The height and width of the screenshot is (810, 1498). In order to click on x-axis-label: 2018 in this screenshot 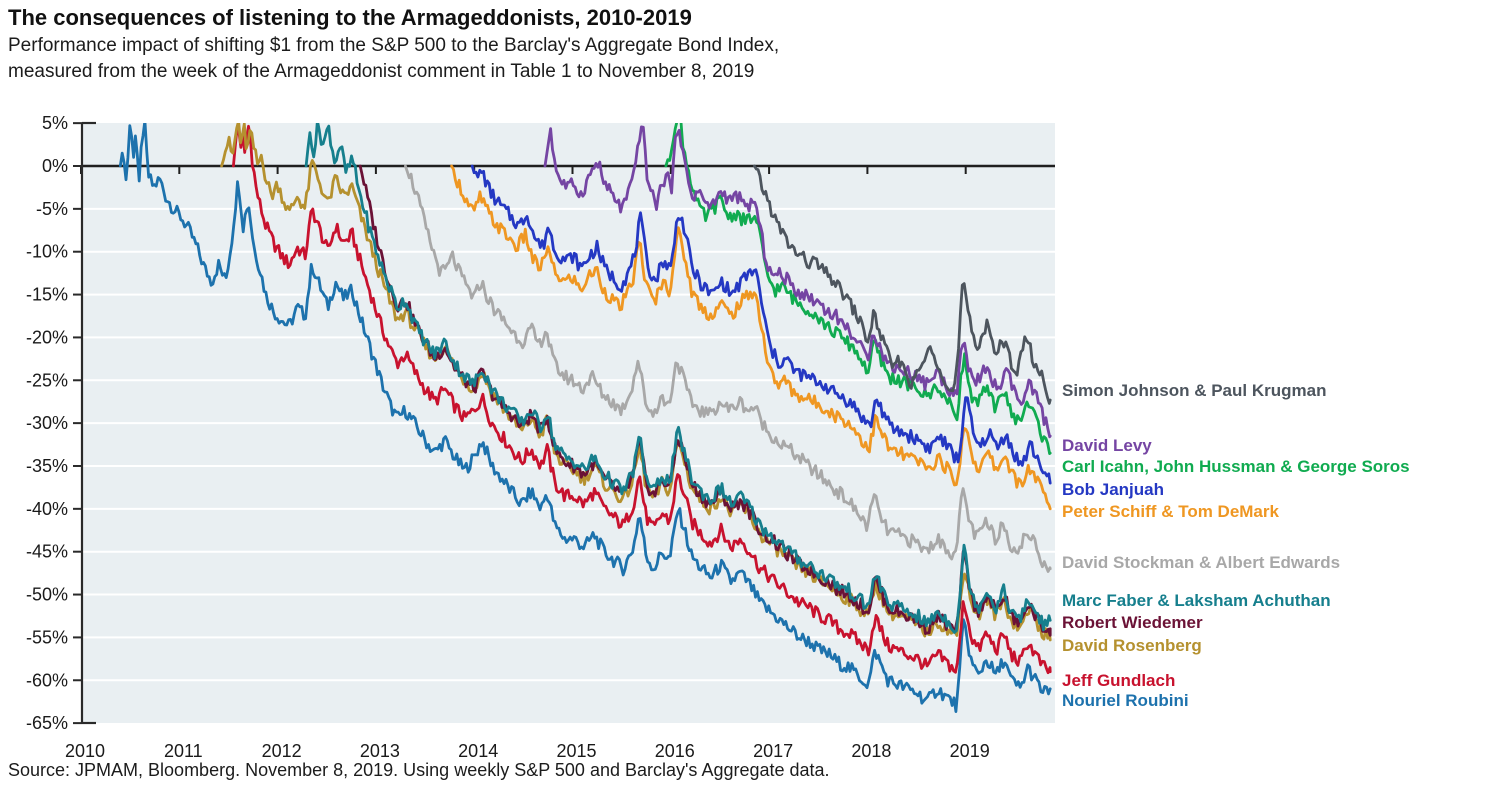, I will do `click(871, 751)`.